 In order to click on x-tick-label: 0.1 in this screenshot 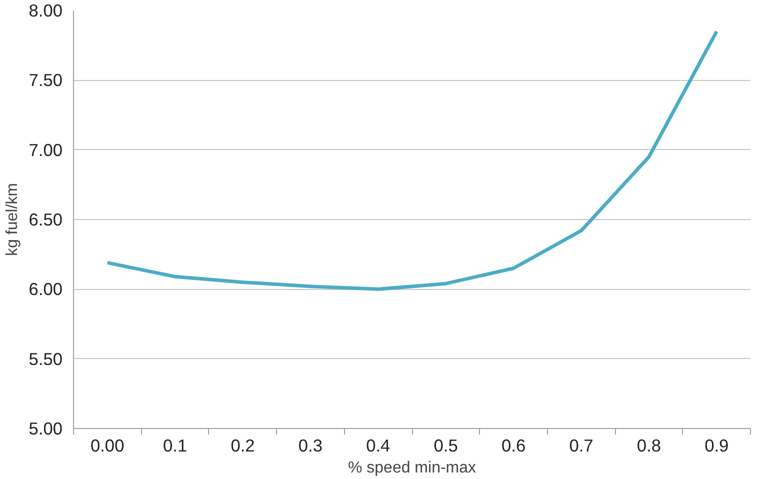, I will do `click(175, 446)`.